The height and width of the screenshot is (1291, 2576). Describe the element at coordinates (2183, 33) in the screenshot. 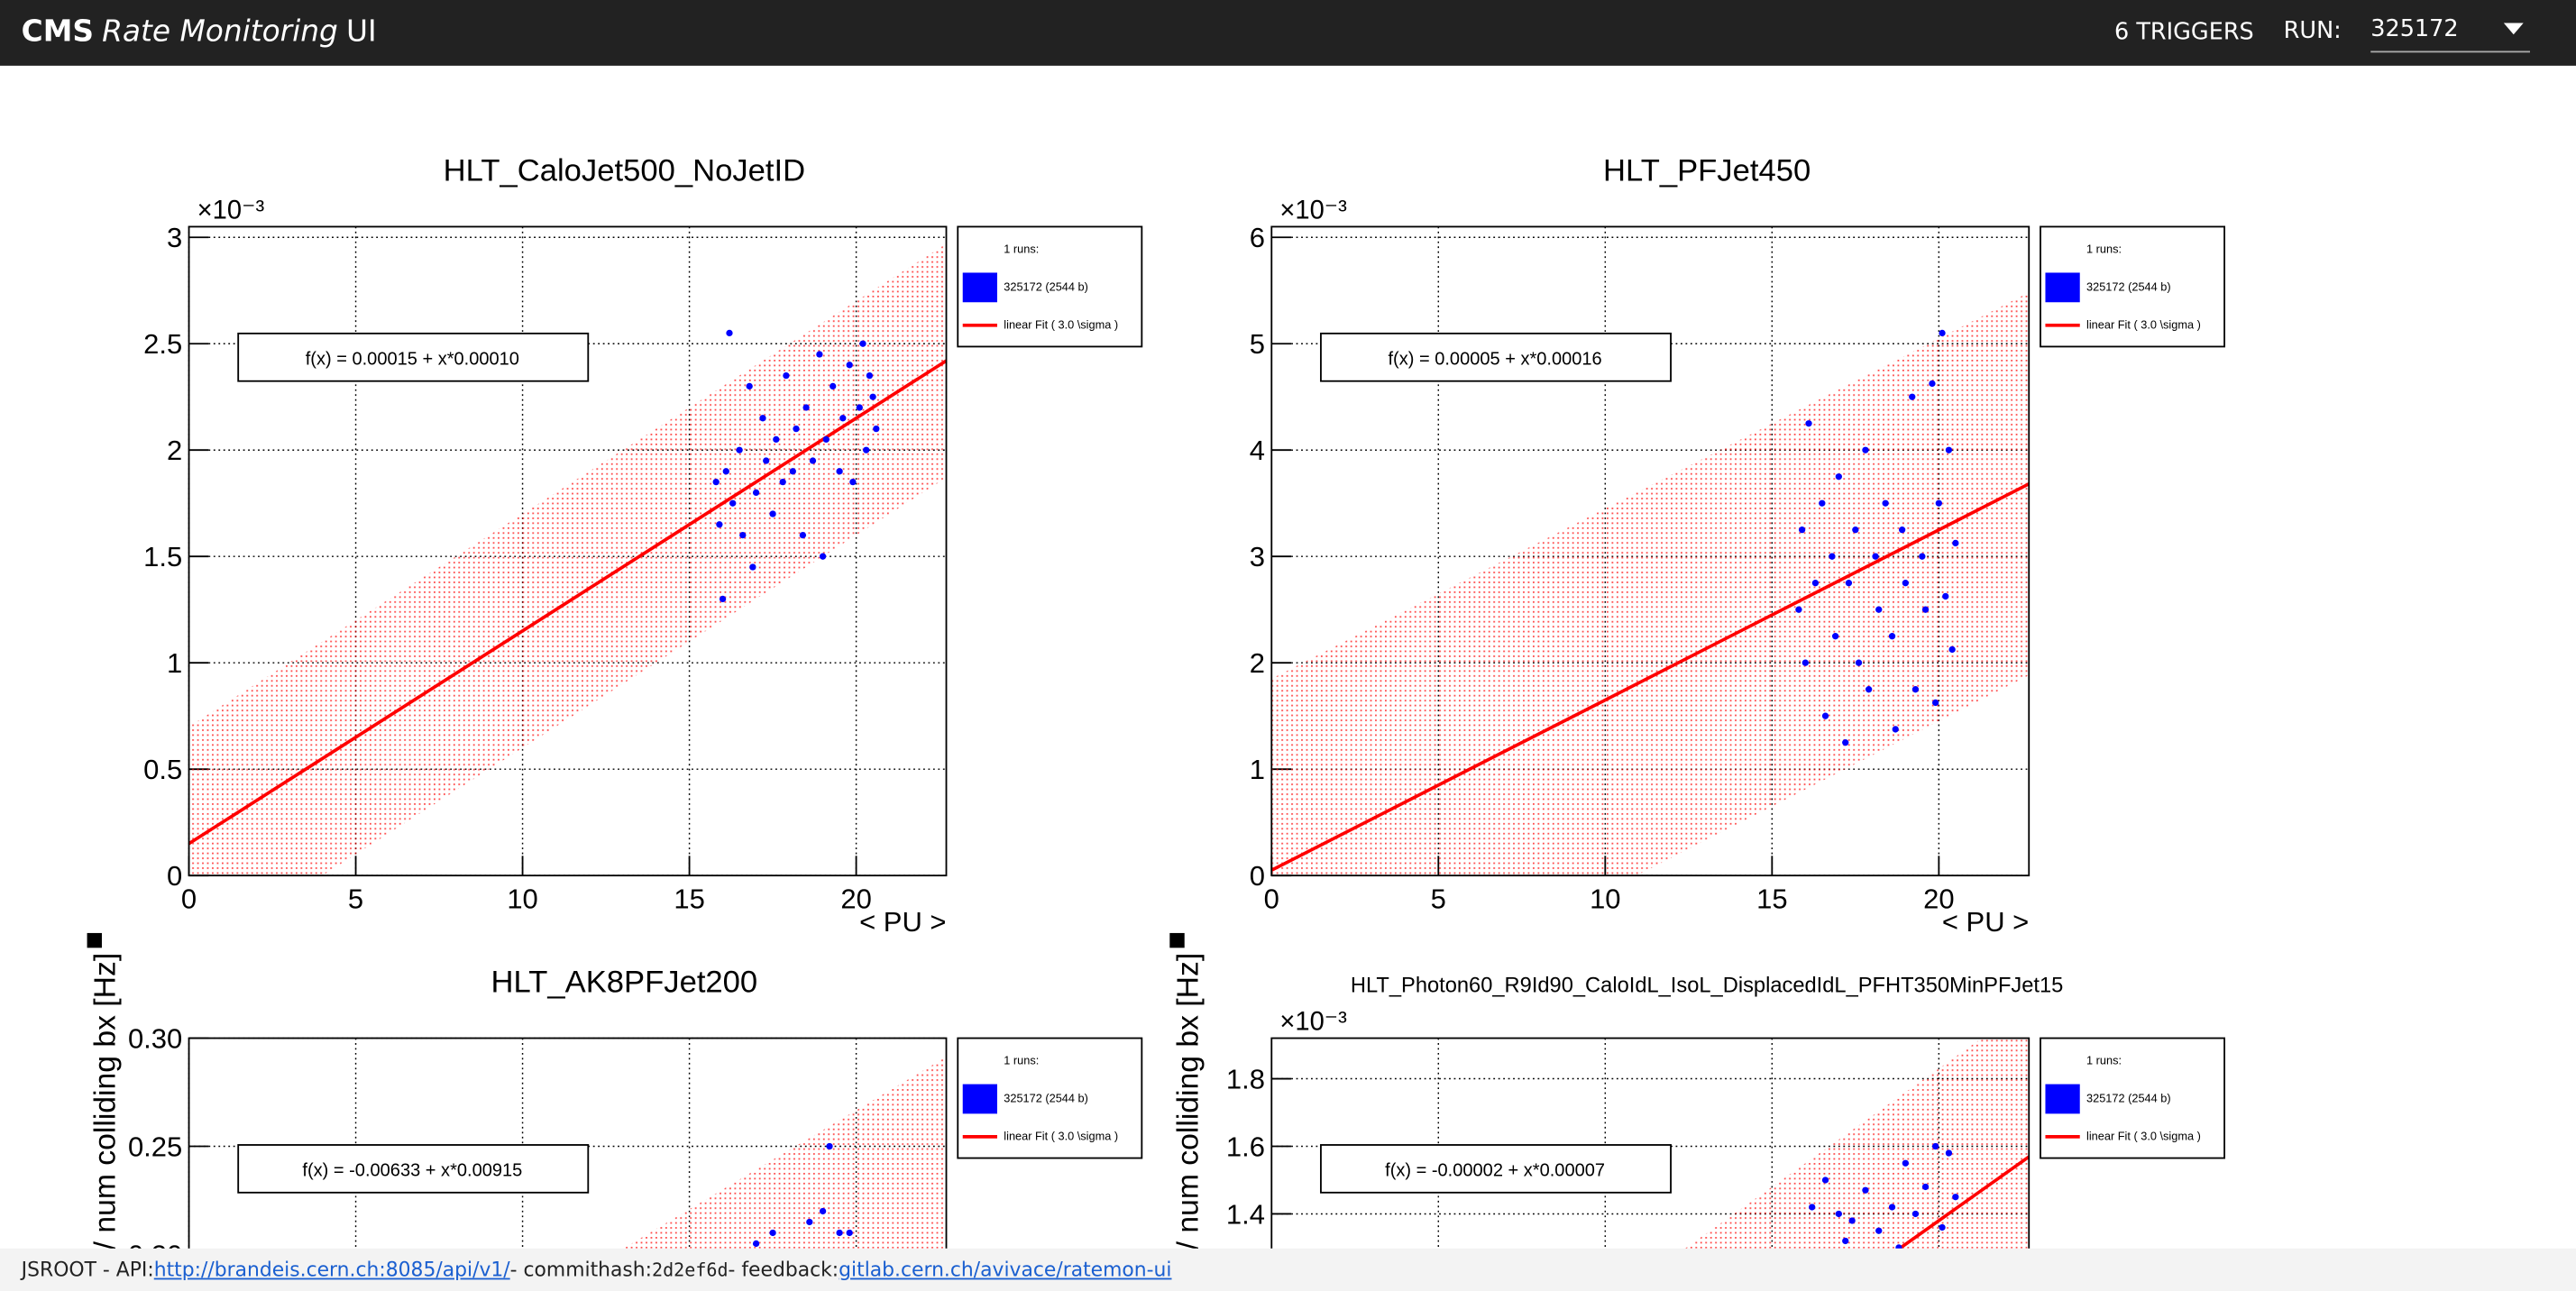

I see `triggers-button: 6 TRIGGERS` at that location.